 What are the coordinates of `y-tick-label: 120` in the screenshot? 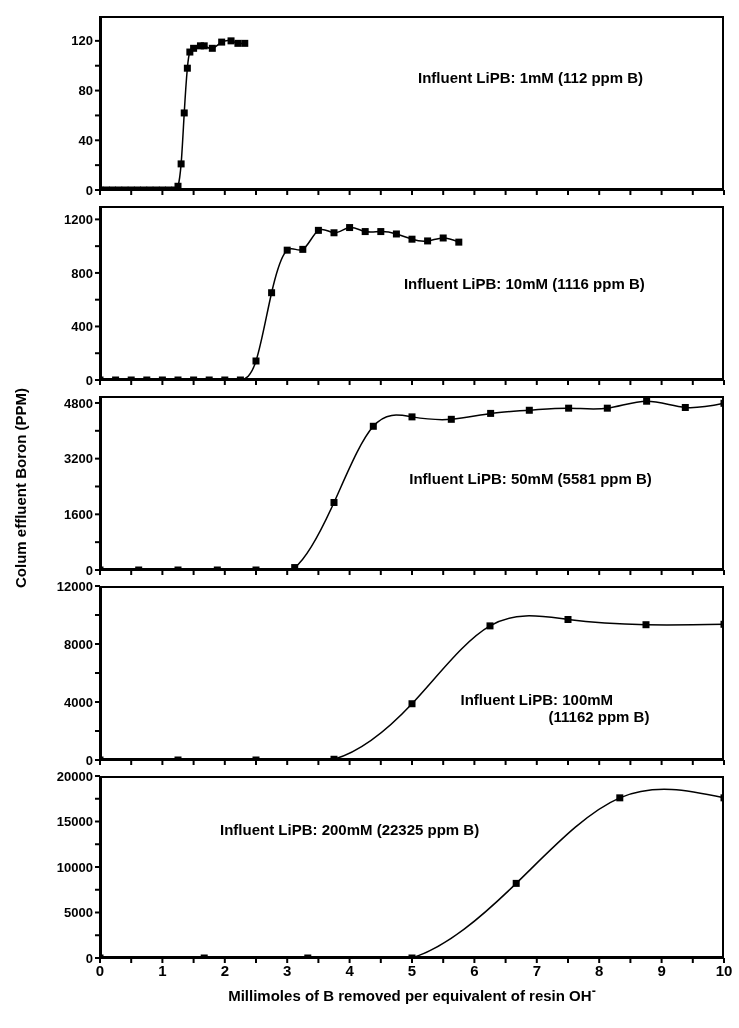 It's located at (82, 41).